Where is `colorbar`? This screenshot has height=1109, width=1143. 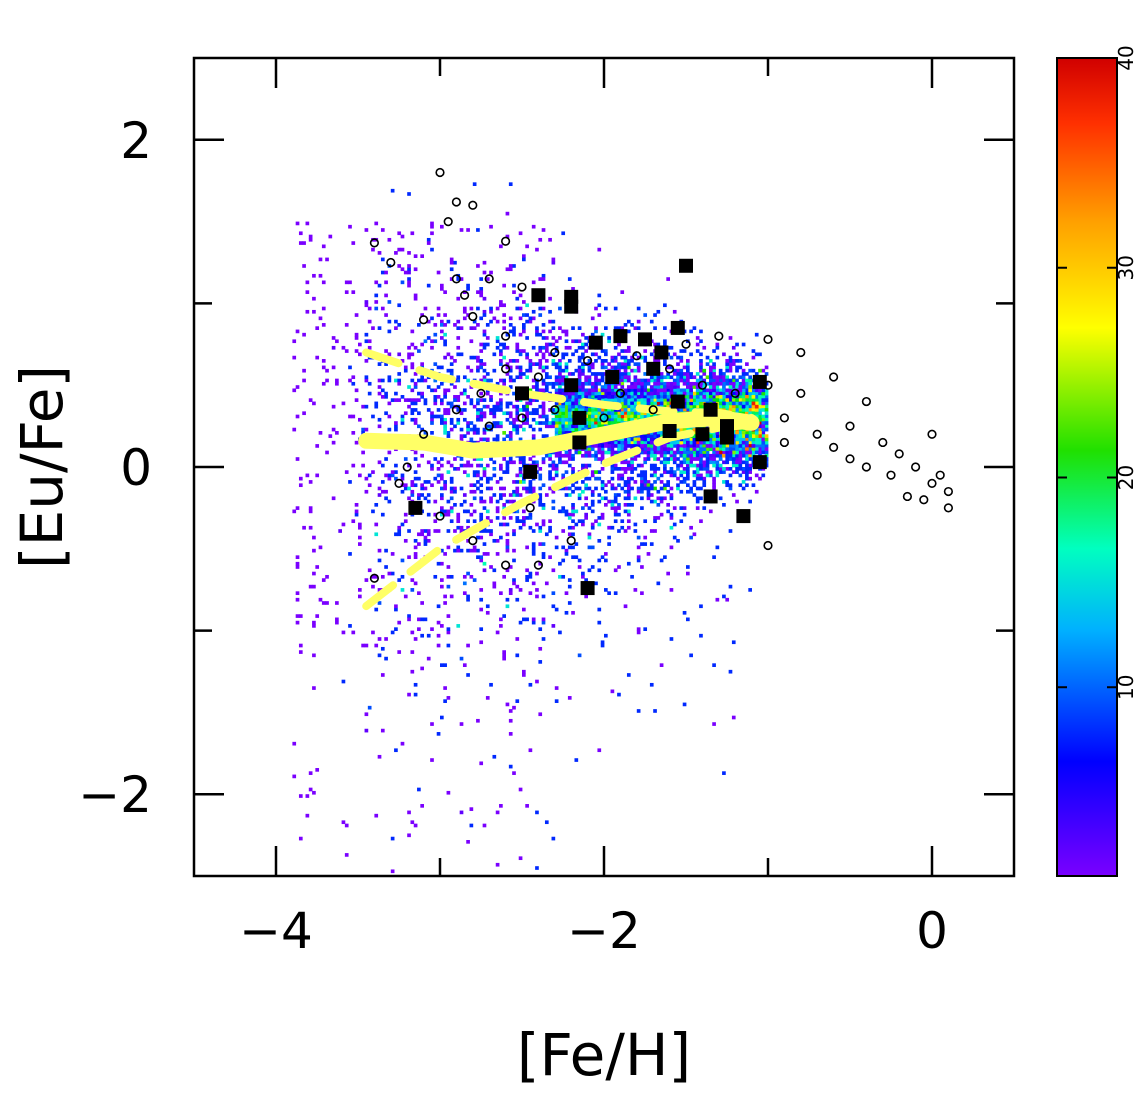 colorbar is located at coordinates (1087, 467).